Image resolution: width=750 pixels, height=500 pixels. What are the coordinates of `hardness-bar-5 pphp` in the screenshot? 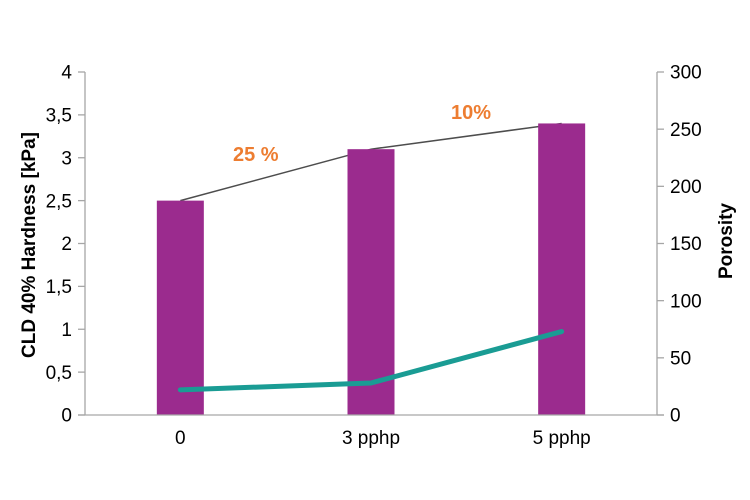 It's located at (562, 269).